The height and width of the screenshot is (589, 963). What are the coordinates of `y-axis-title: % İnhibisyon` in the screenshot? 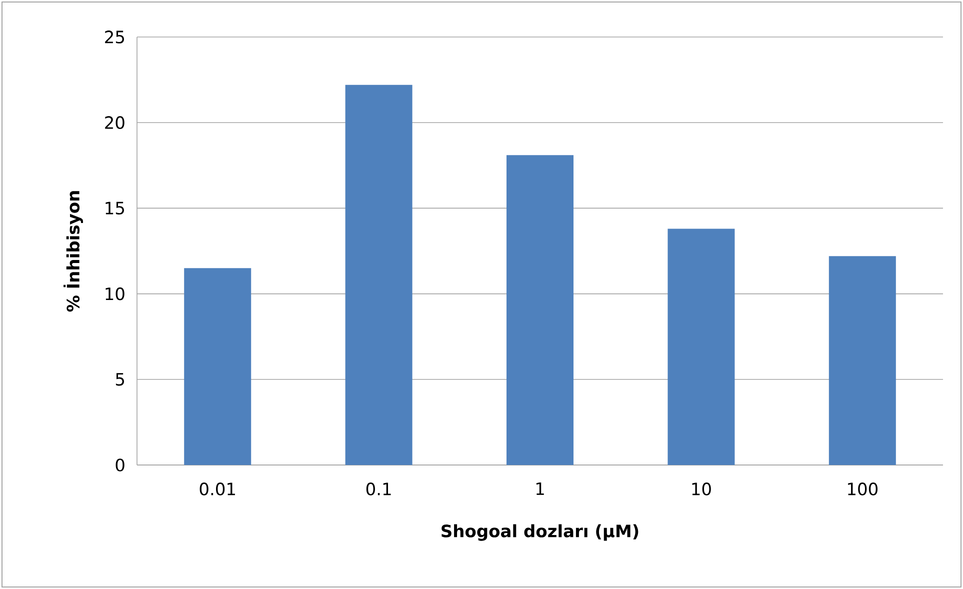 It's located at (73, 251).